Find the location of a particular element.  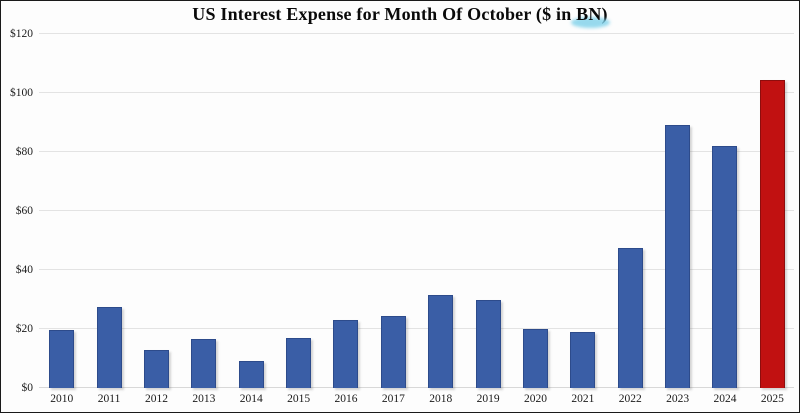

x-tick-label: 2024 is located at coordinates (725, 399).